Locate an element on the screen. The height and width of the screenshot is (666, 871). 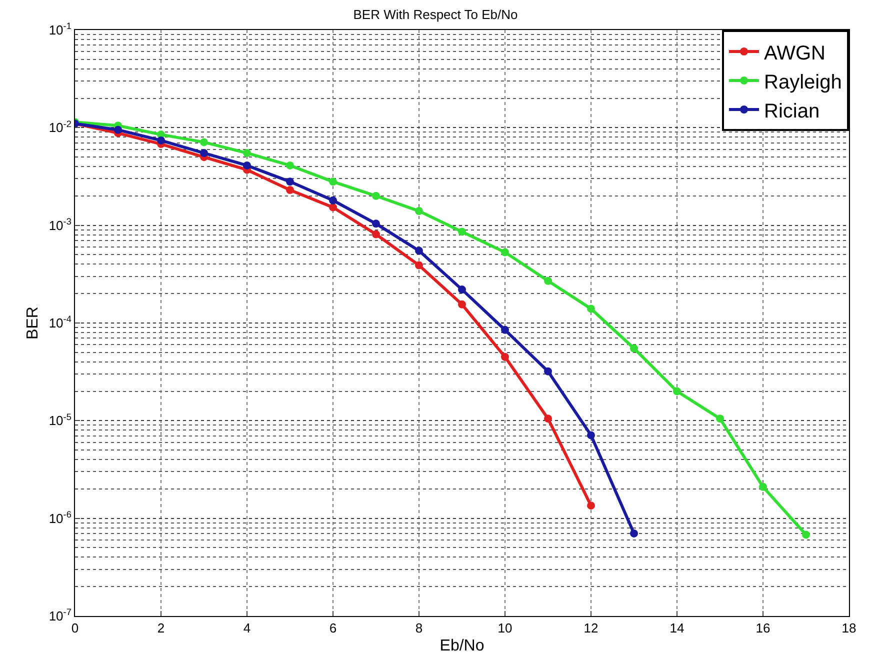
x-tick-label: 2 is located at coordinates (161, 628).